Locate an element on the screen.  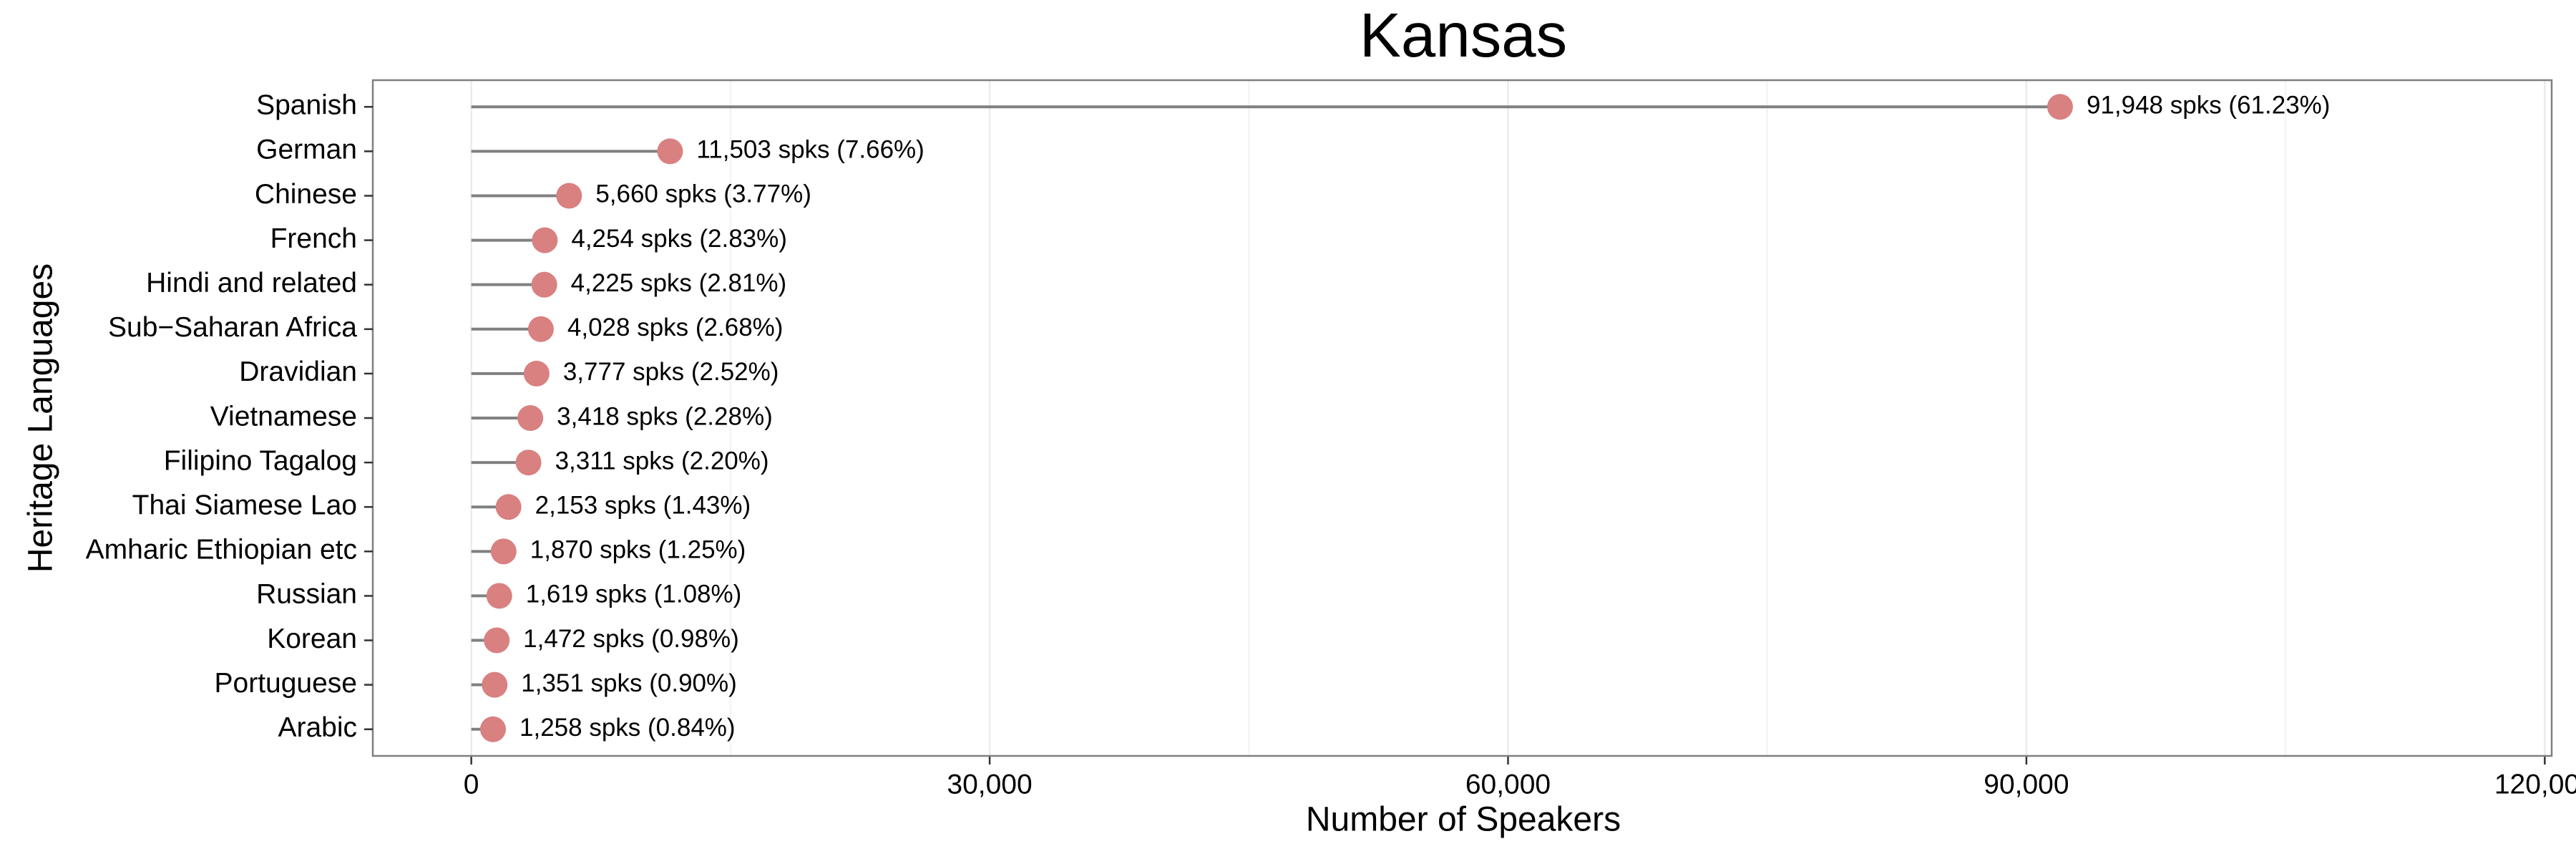
y-tick-label: Hindi and related is located at coordinates (251, 283).